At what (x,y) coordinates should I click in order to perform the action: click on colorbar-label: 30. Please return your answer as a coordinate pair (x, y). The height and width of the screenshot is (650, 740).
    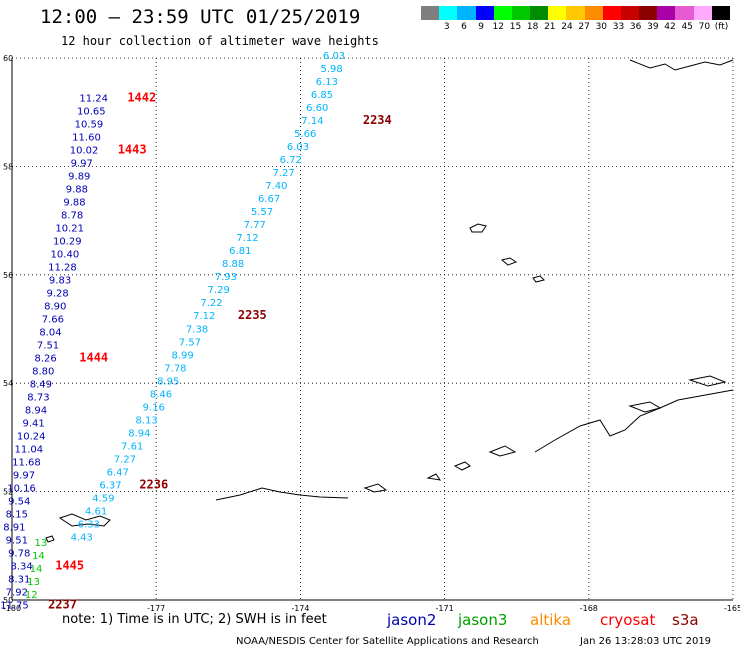
    Looking at the image, I should click on (601, 27).